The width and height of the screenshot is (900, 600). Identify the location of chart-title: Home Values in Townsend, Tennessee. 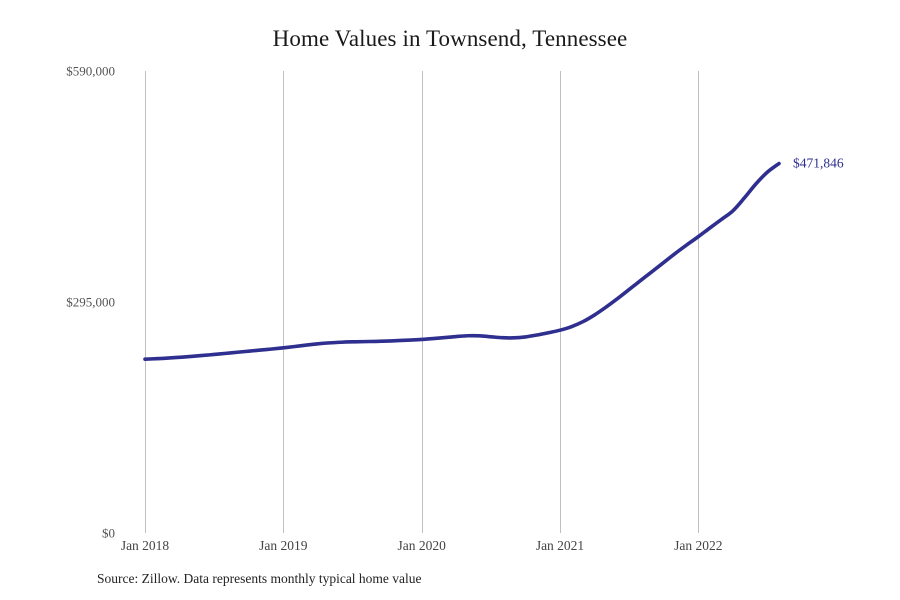
(450, 38).